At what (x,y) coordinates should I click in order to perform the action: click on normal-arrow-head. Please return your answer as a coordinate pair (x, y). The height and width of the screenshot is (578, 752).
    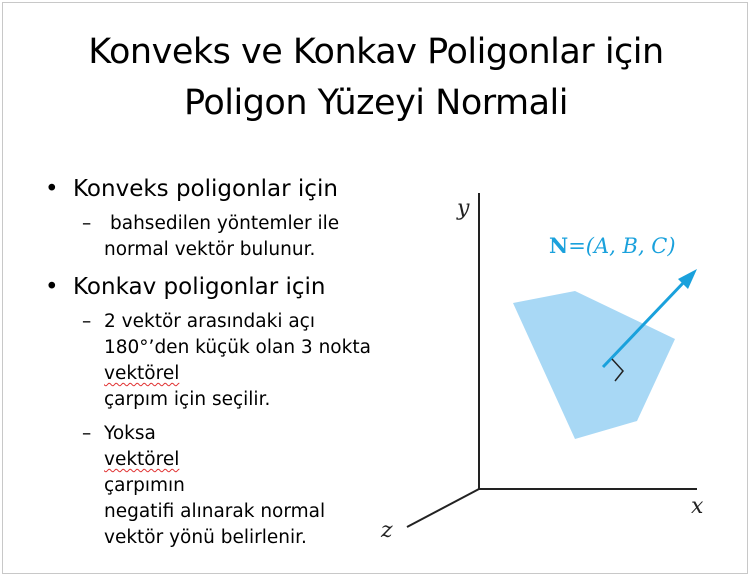
    Looking at the image, I should click on (687, 279).